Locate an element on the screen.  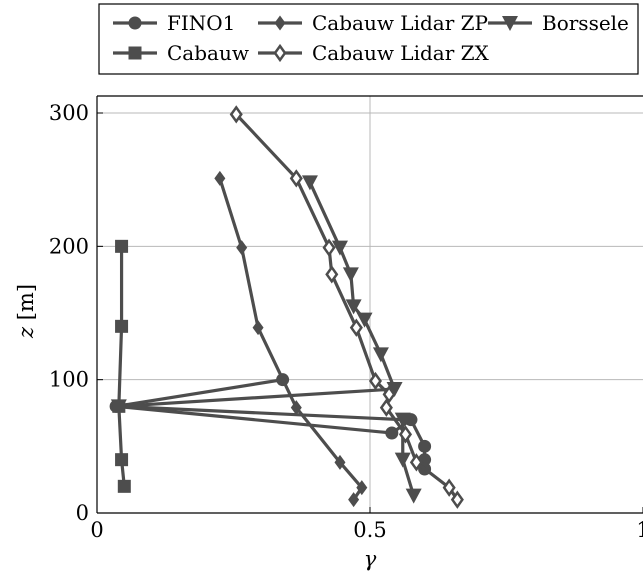
x-axis-label: γ is located at coordinates (370, 559).